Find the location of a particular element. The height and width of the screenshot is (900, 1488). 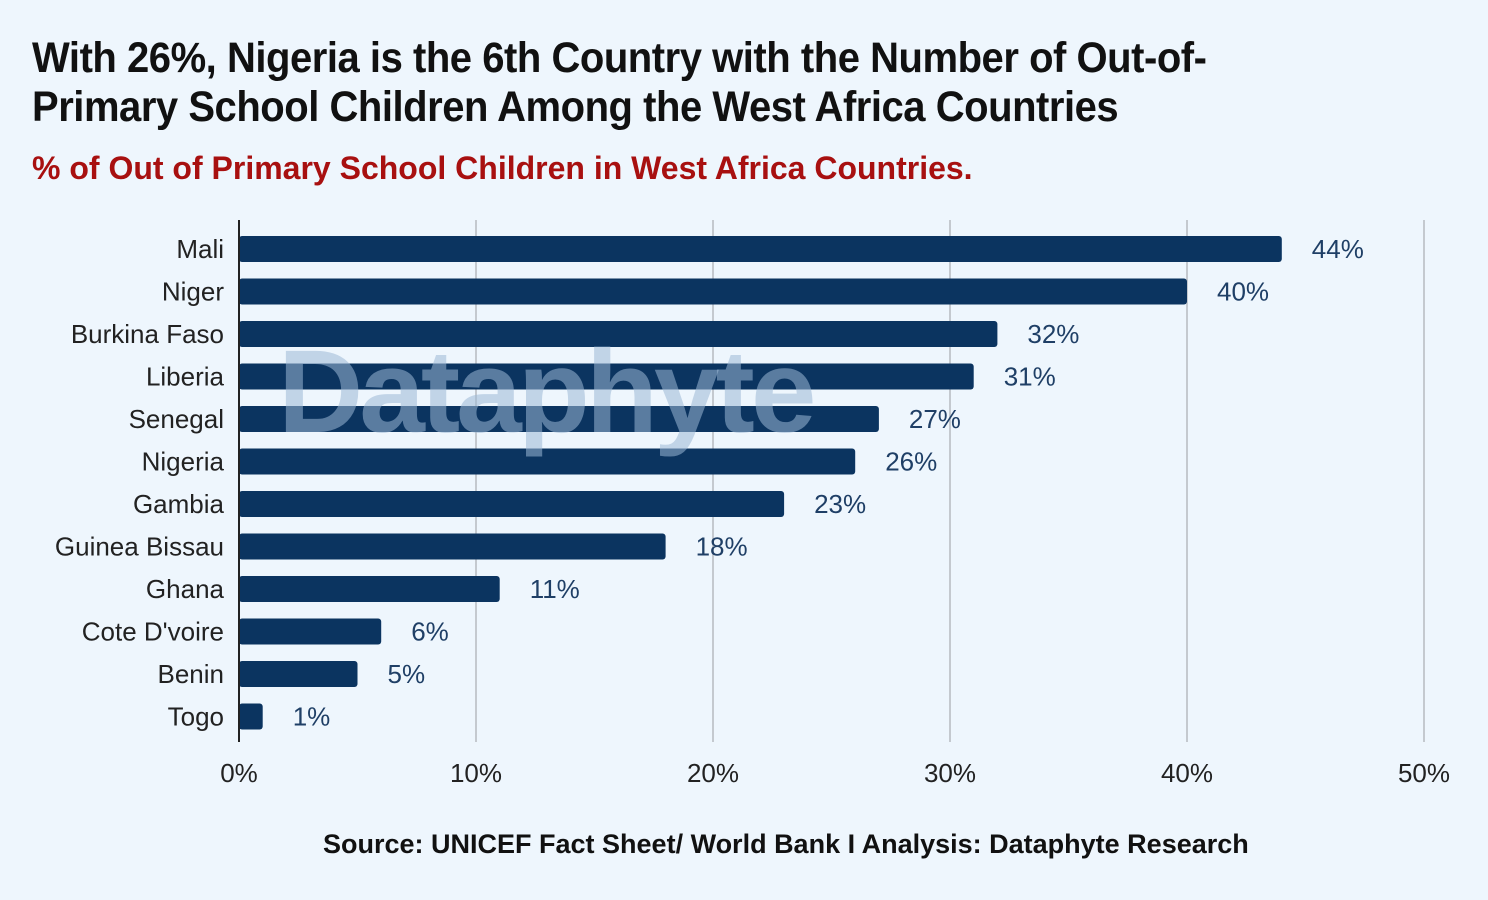

category-label: Cote D'voire is located at coordinates (153, 632).